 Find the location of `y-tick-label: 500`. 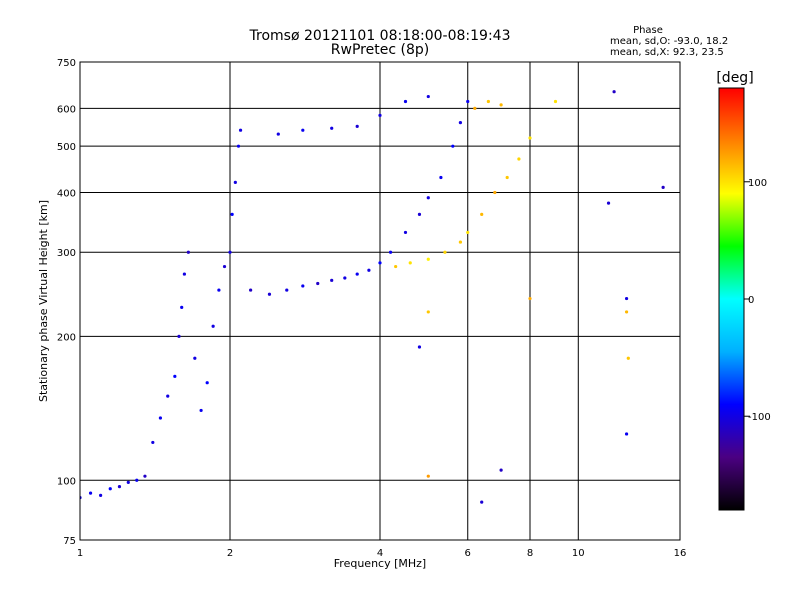

y-tick-label: 500 is located at coordinates (66, 147).